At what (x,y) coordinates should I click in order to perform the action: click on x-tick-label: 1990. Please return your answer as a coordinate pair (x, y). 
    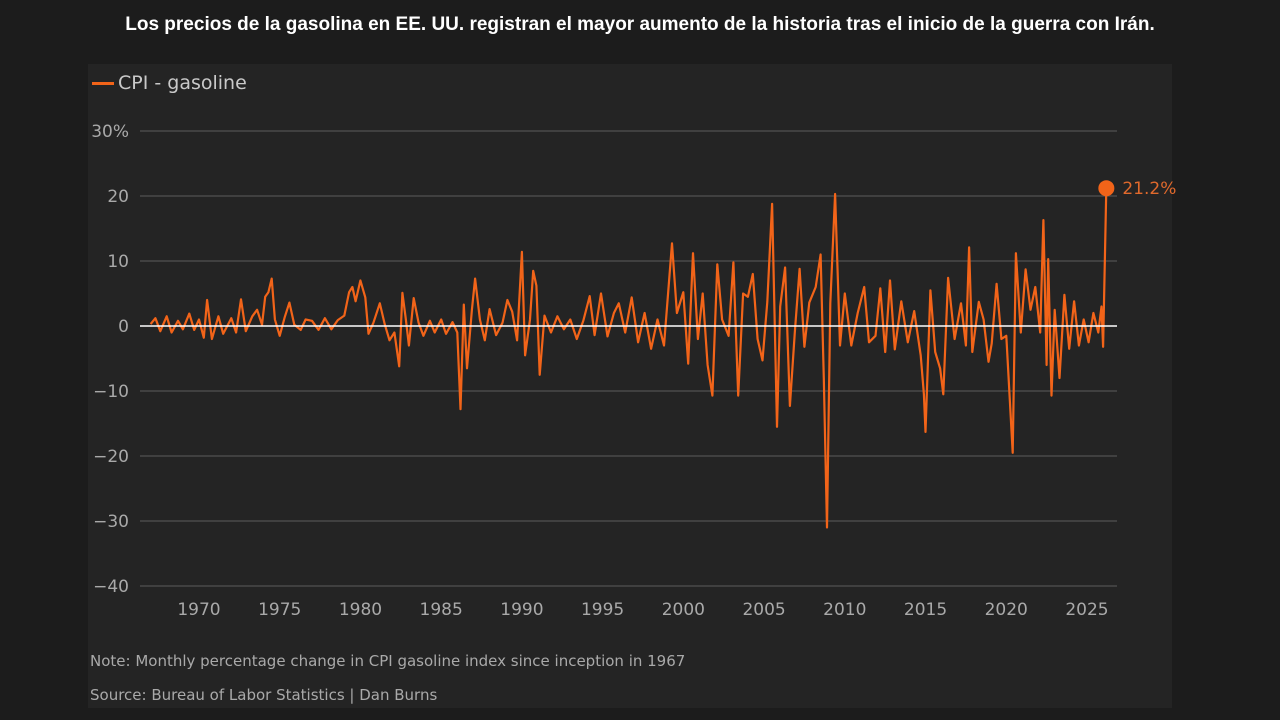
    Looking at the image, I should click on (521, 610).